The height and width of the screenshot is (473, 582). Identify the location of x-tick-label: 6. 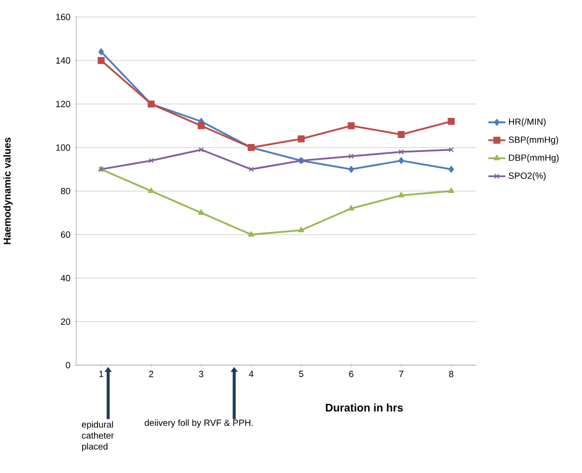
(351, 374).